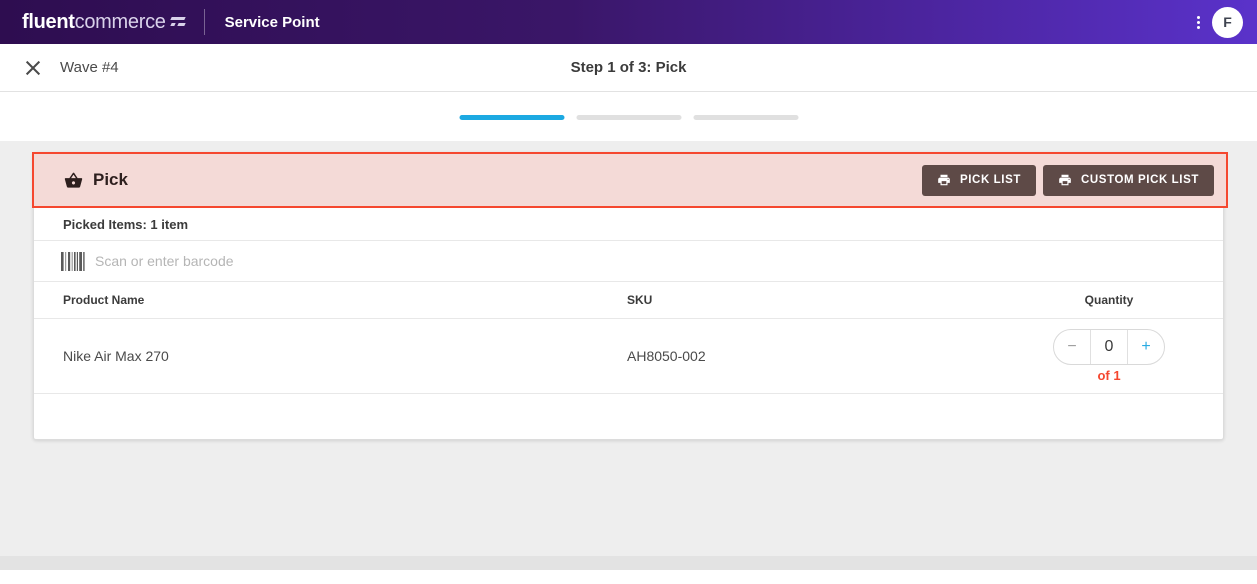 This screenshot has width=1257, height=584. I want to click on topbar-divider, so click(204, 22).